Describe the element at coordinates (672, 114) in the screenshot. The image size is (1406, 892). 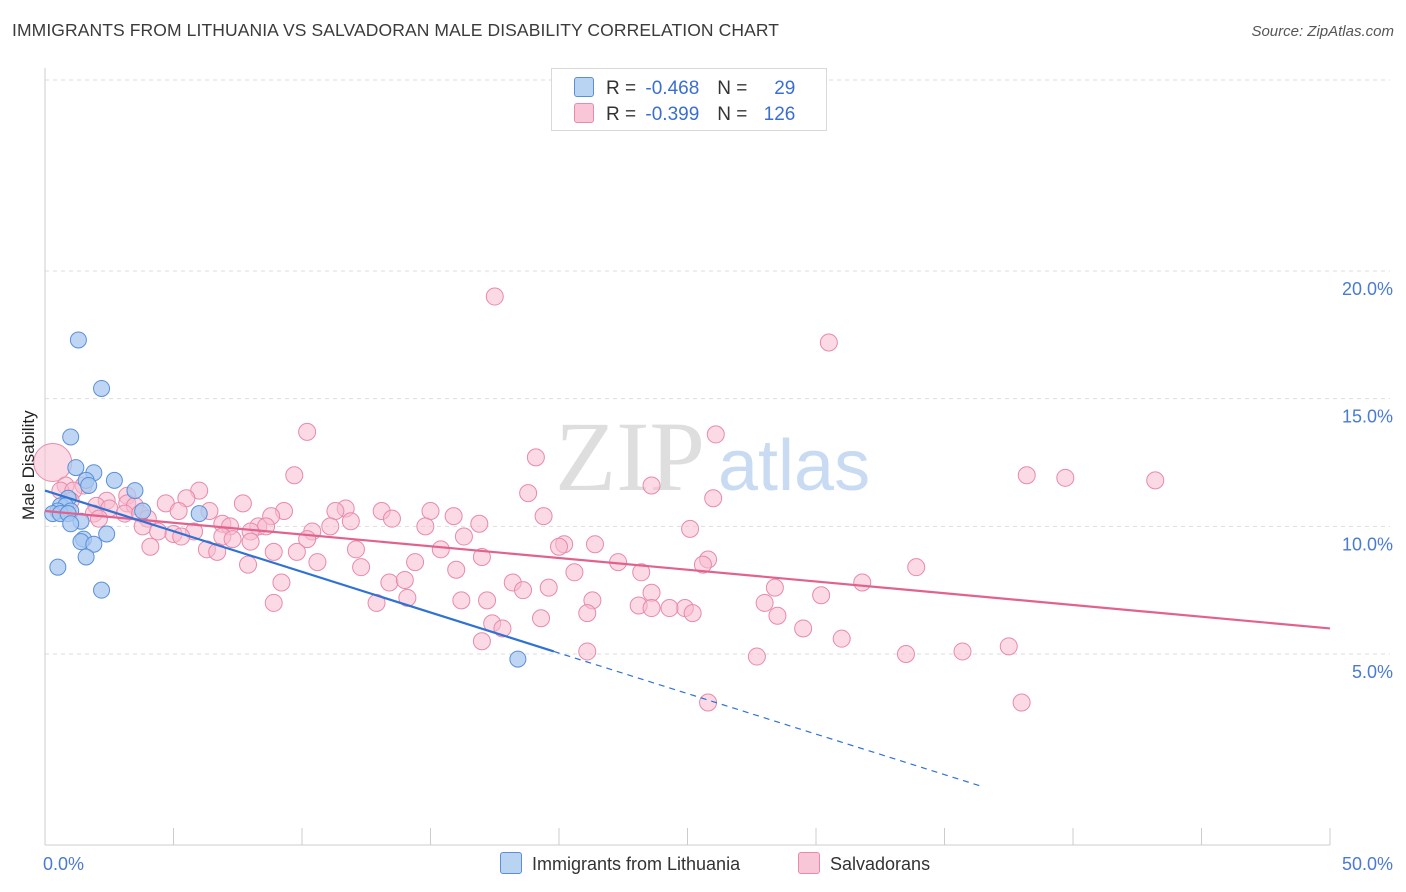
I see `legend-r-value: -0.399` at that location.